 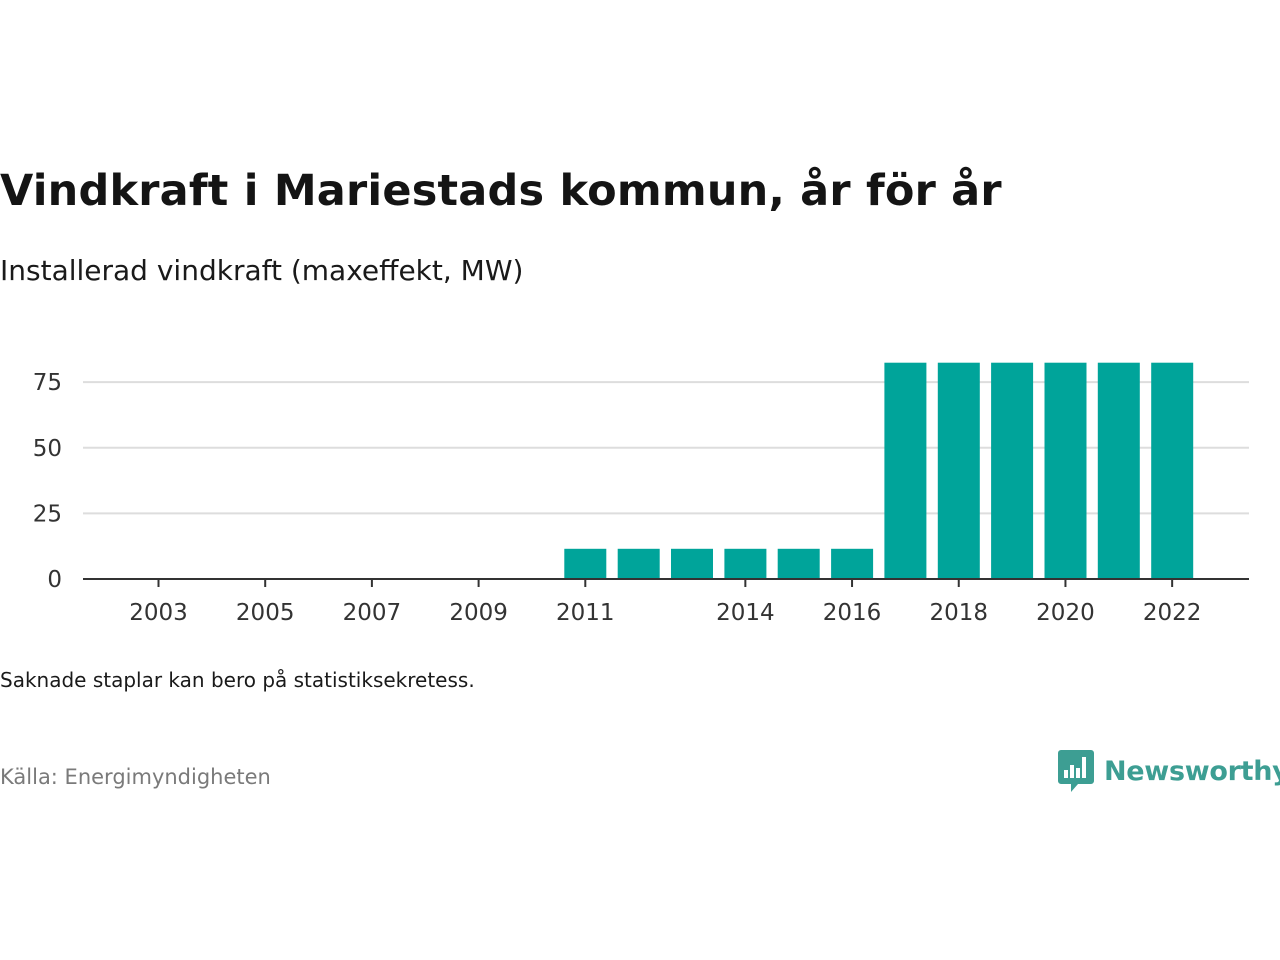 I want to click on y-tick-label: 25, so click(x=47, y=514).